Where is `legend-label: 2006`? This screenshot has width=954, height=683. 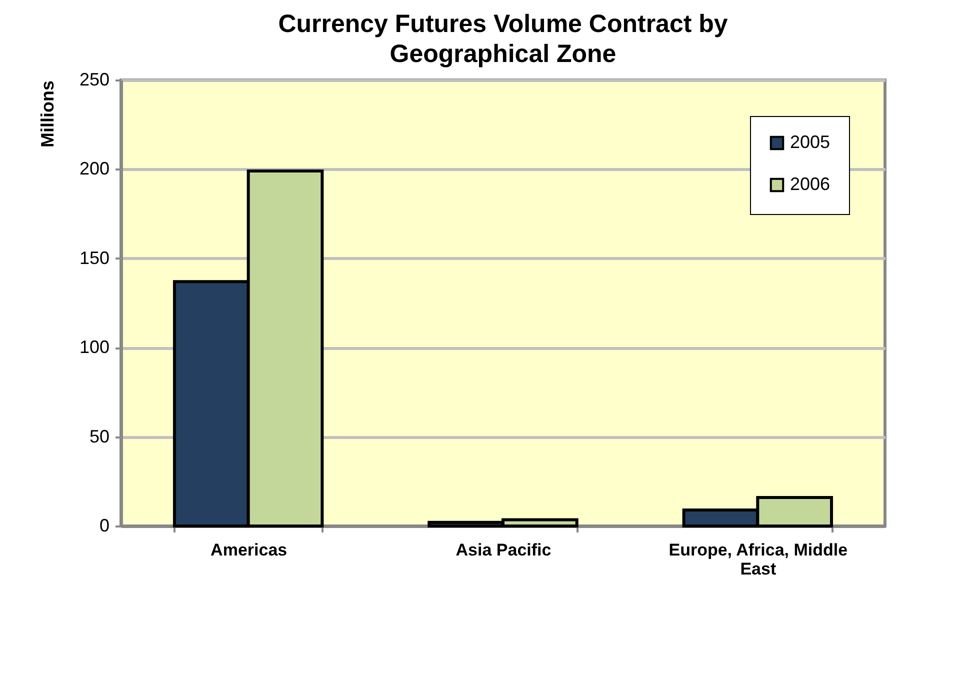 legend-label: 2006 is located at coordinates (810, 184).